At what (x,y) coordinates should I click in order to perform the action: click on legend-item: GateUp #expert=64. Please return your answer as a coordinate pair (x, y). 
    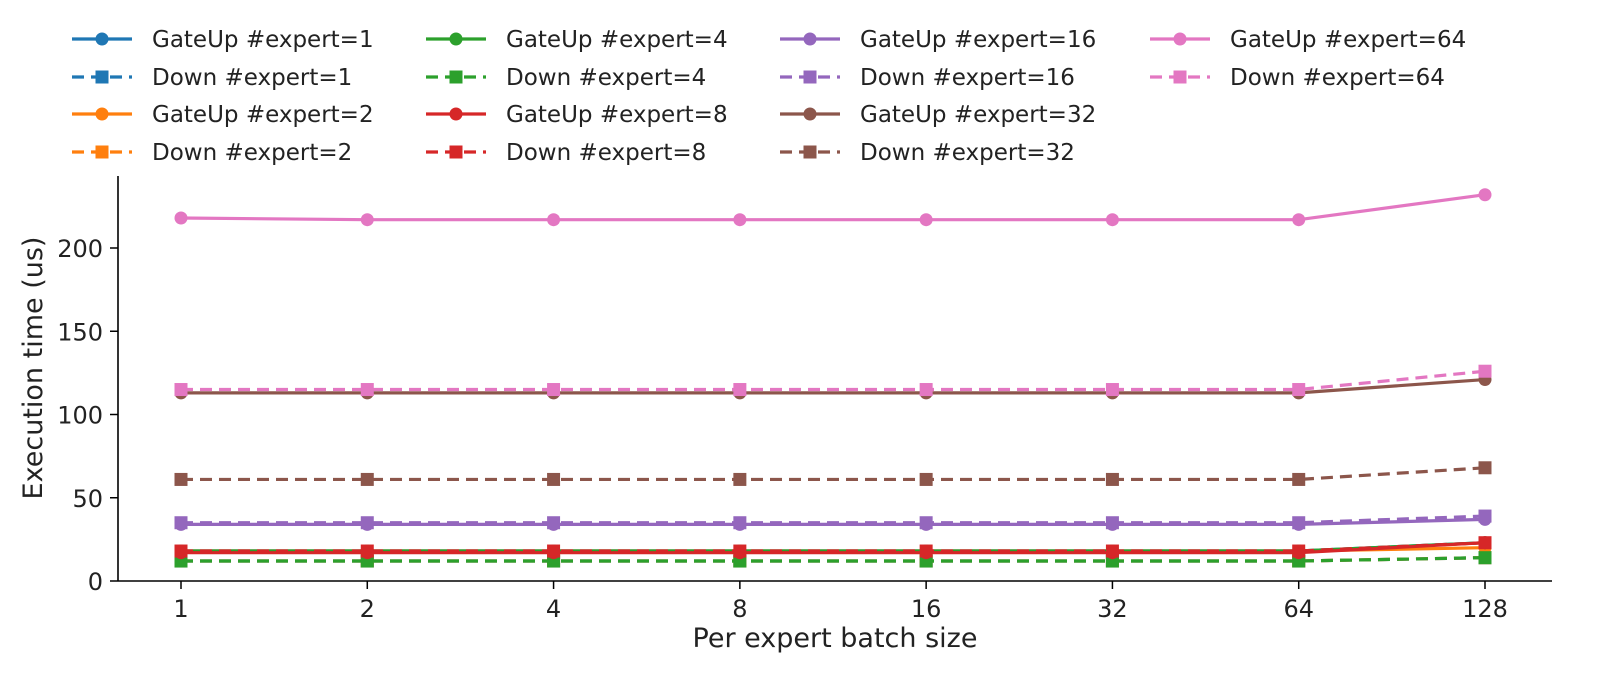
    Looking at the image, I should click on (1308, 40).